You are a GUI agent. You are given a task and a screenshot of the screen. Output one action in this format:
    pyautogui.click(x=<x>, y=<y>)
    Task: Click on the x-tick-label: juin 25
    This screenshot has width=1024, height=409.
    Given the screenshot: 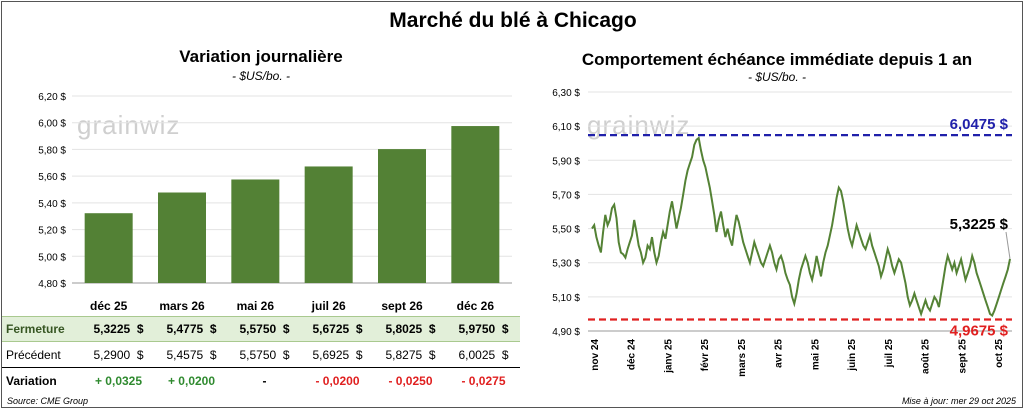 What is the action you would take?
    pyautogui.click(x=852, y=355)
    